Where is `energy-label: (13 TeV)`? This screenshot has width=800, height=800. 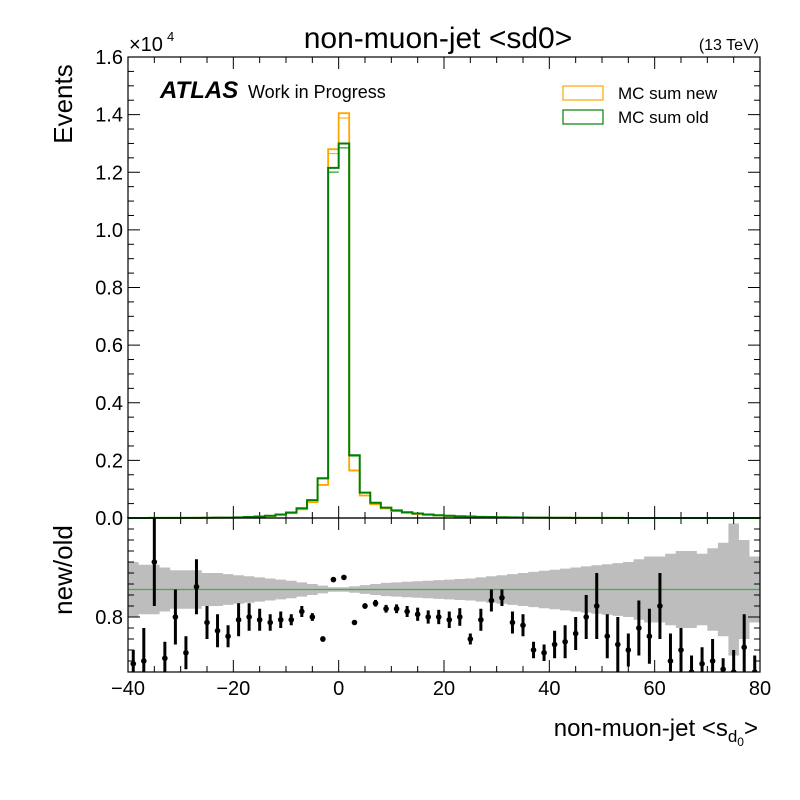
energy-label: (13 TeV) is located at coordinates (729, 45).